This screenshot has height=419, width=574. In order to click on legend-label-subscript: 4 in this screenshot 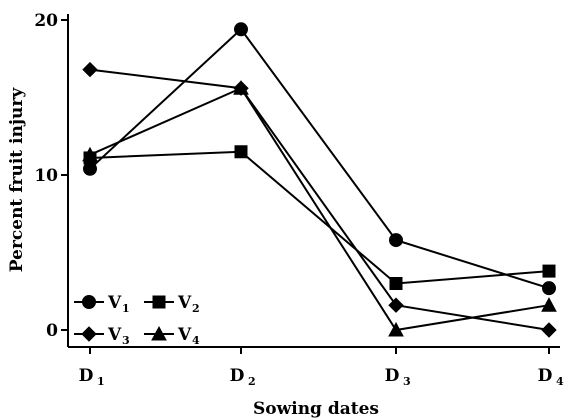, I will do `click(196, 340)`.